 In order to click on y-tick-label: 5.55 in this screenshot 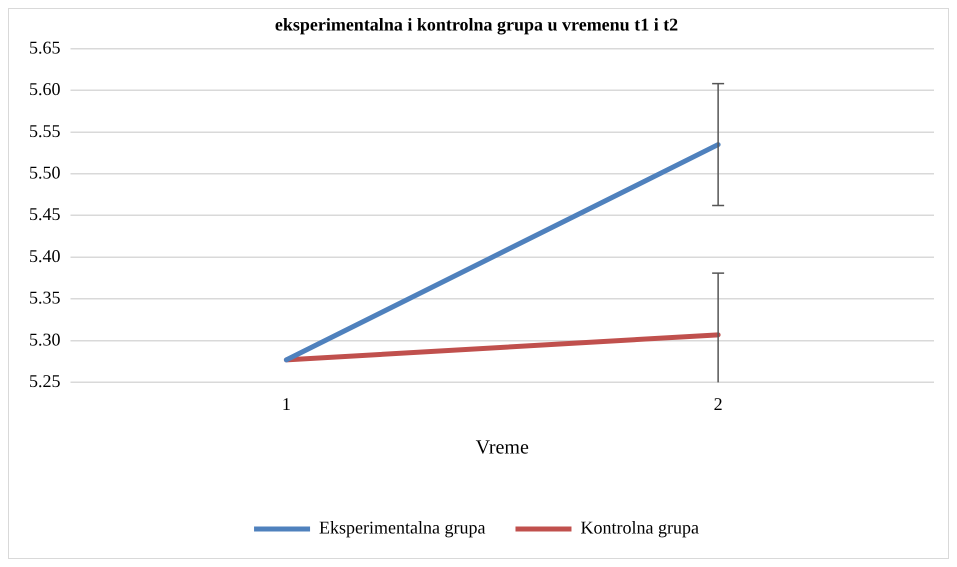, I will do `click(44, 130)`.